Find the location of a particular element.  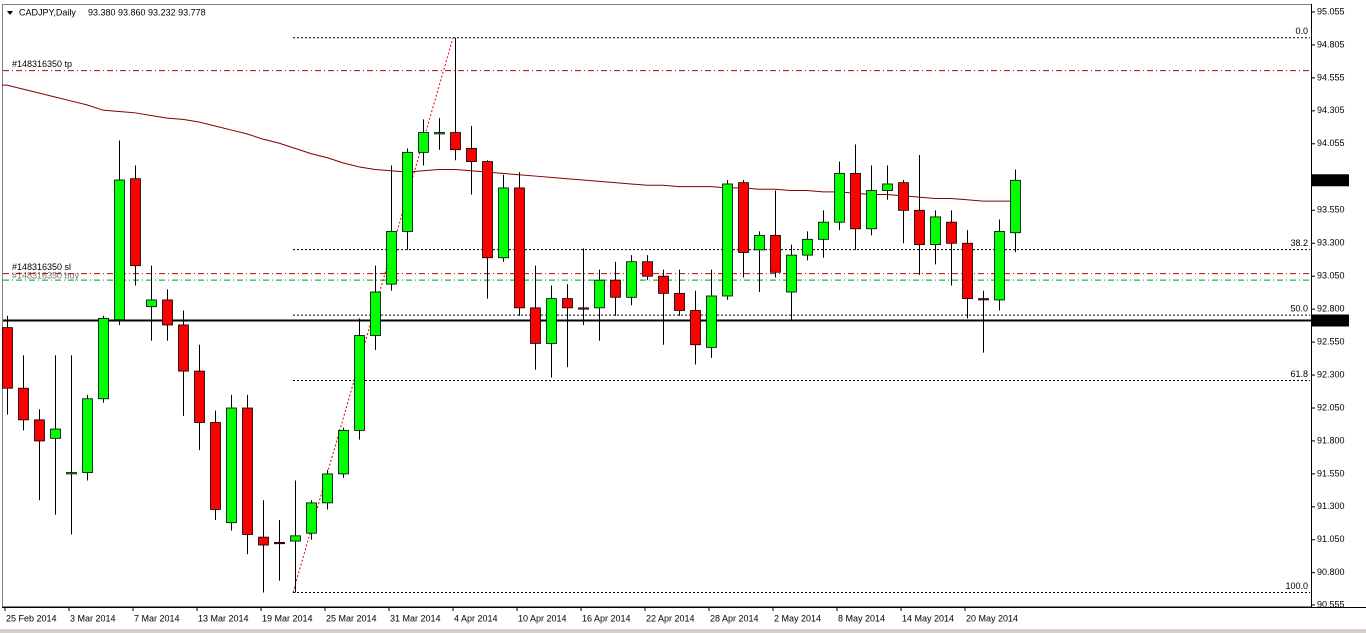

fib-label: 0.0 is located at coordinates (1301, 31).